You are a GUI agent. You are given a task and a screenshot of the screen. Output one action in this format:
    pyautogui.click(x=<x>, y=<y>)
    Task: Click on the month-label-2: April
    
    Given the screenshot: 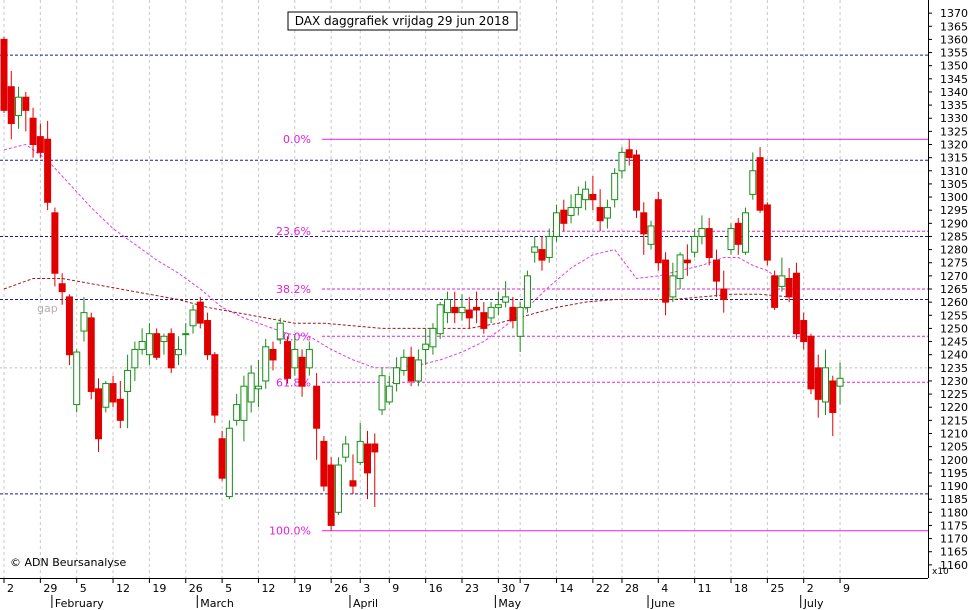 What is the action you would take?
    pyautogui.click(x=365, y=603)
    